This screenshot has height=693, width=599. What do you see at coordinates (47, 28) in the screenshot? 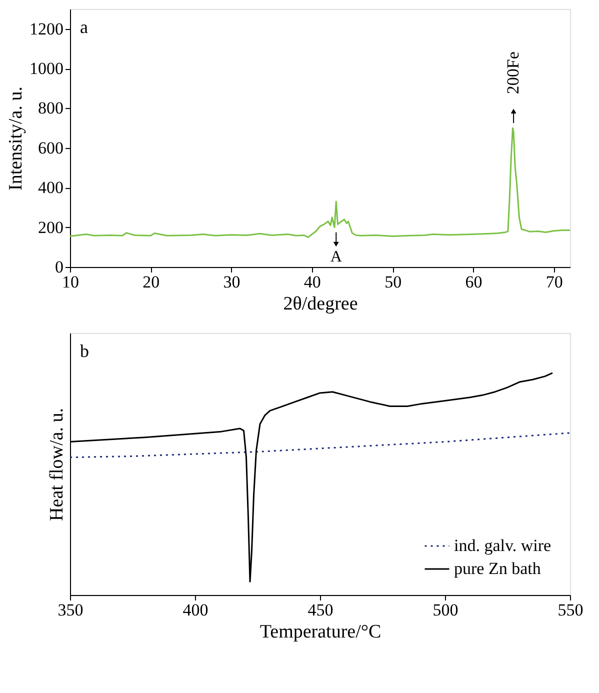
I see `y-tick-label: 1200` at bounding box center [47, 28].